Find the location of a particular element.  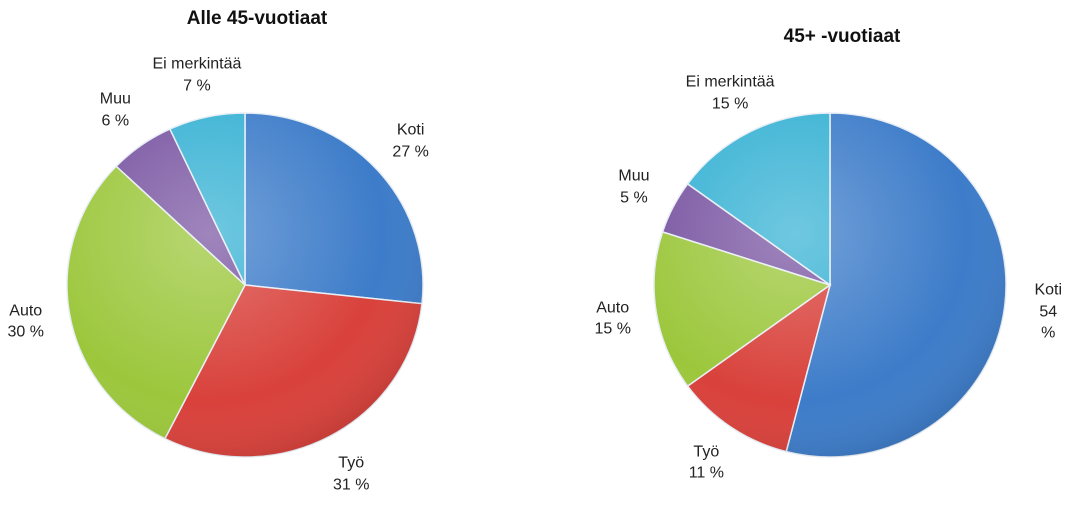

value-label: 31 % is located at coordinates (351, 484).